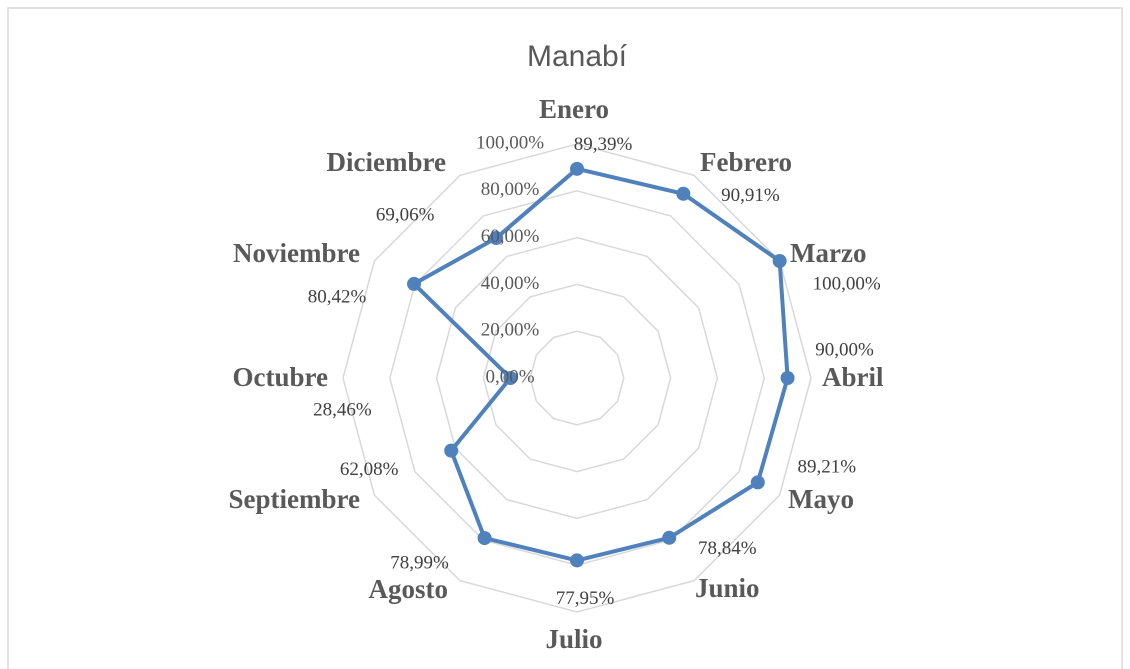 This screenshot has width=1130, height=669. What do you see at coordinates (577, 56) in the screenshot?
I see `chart-title: Manabí` at bounding box center [577, 56].